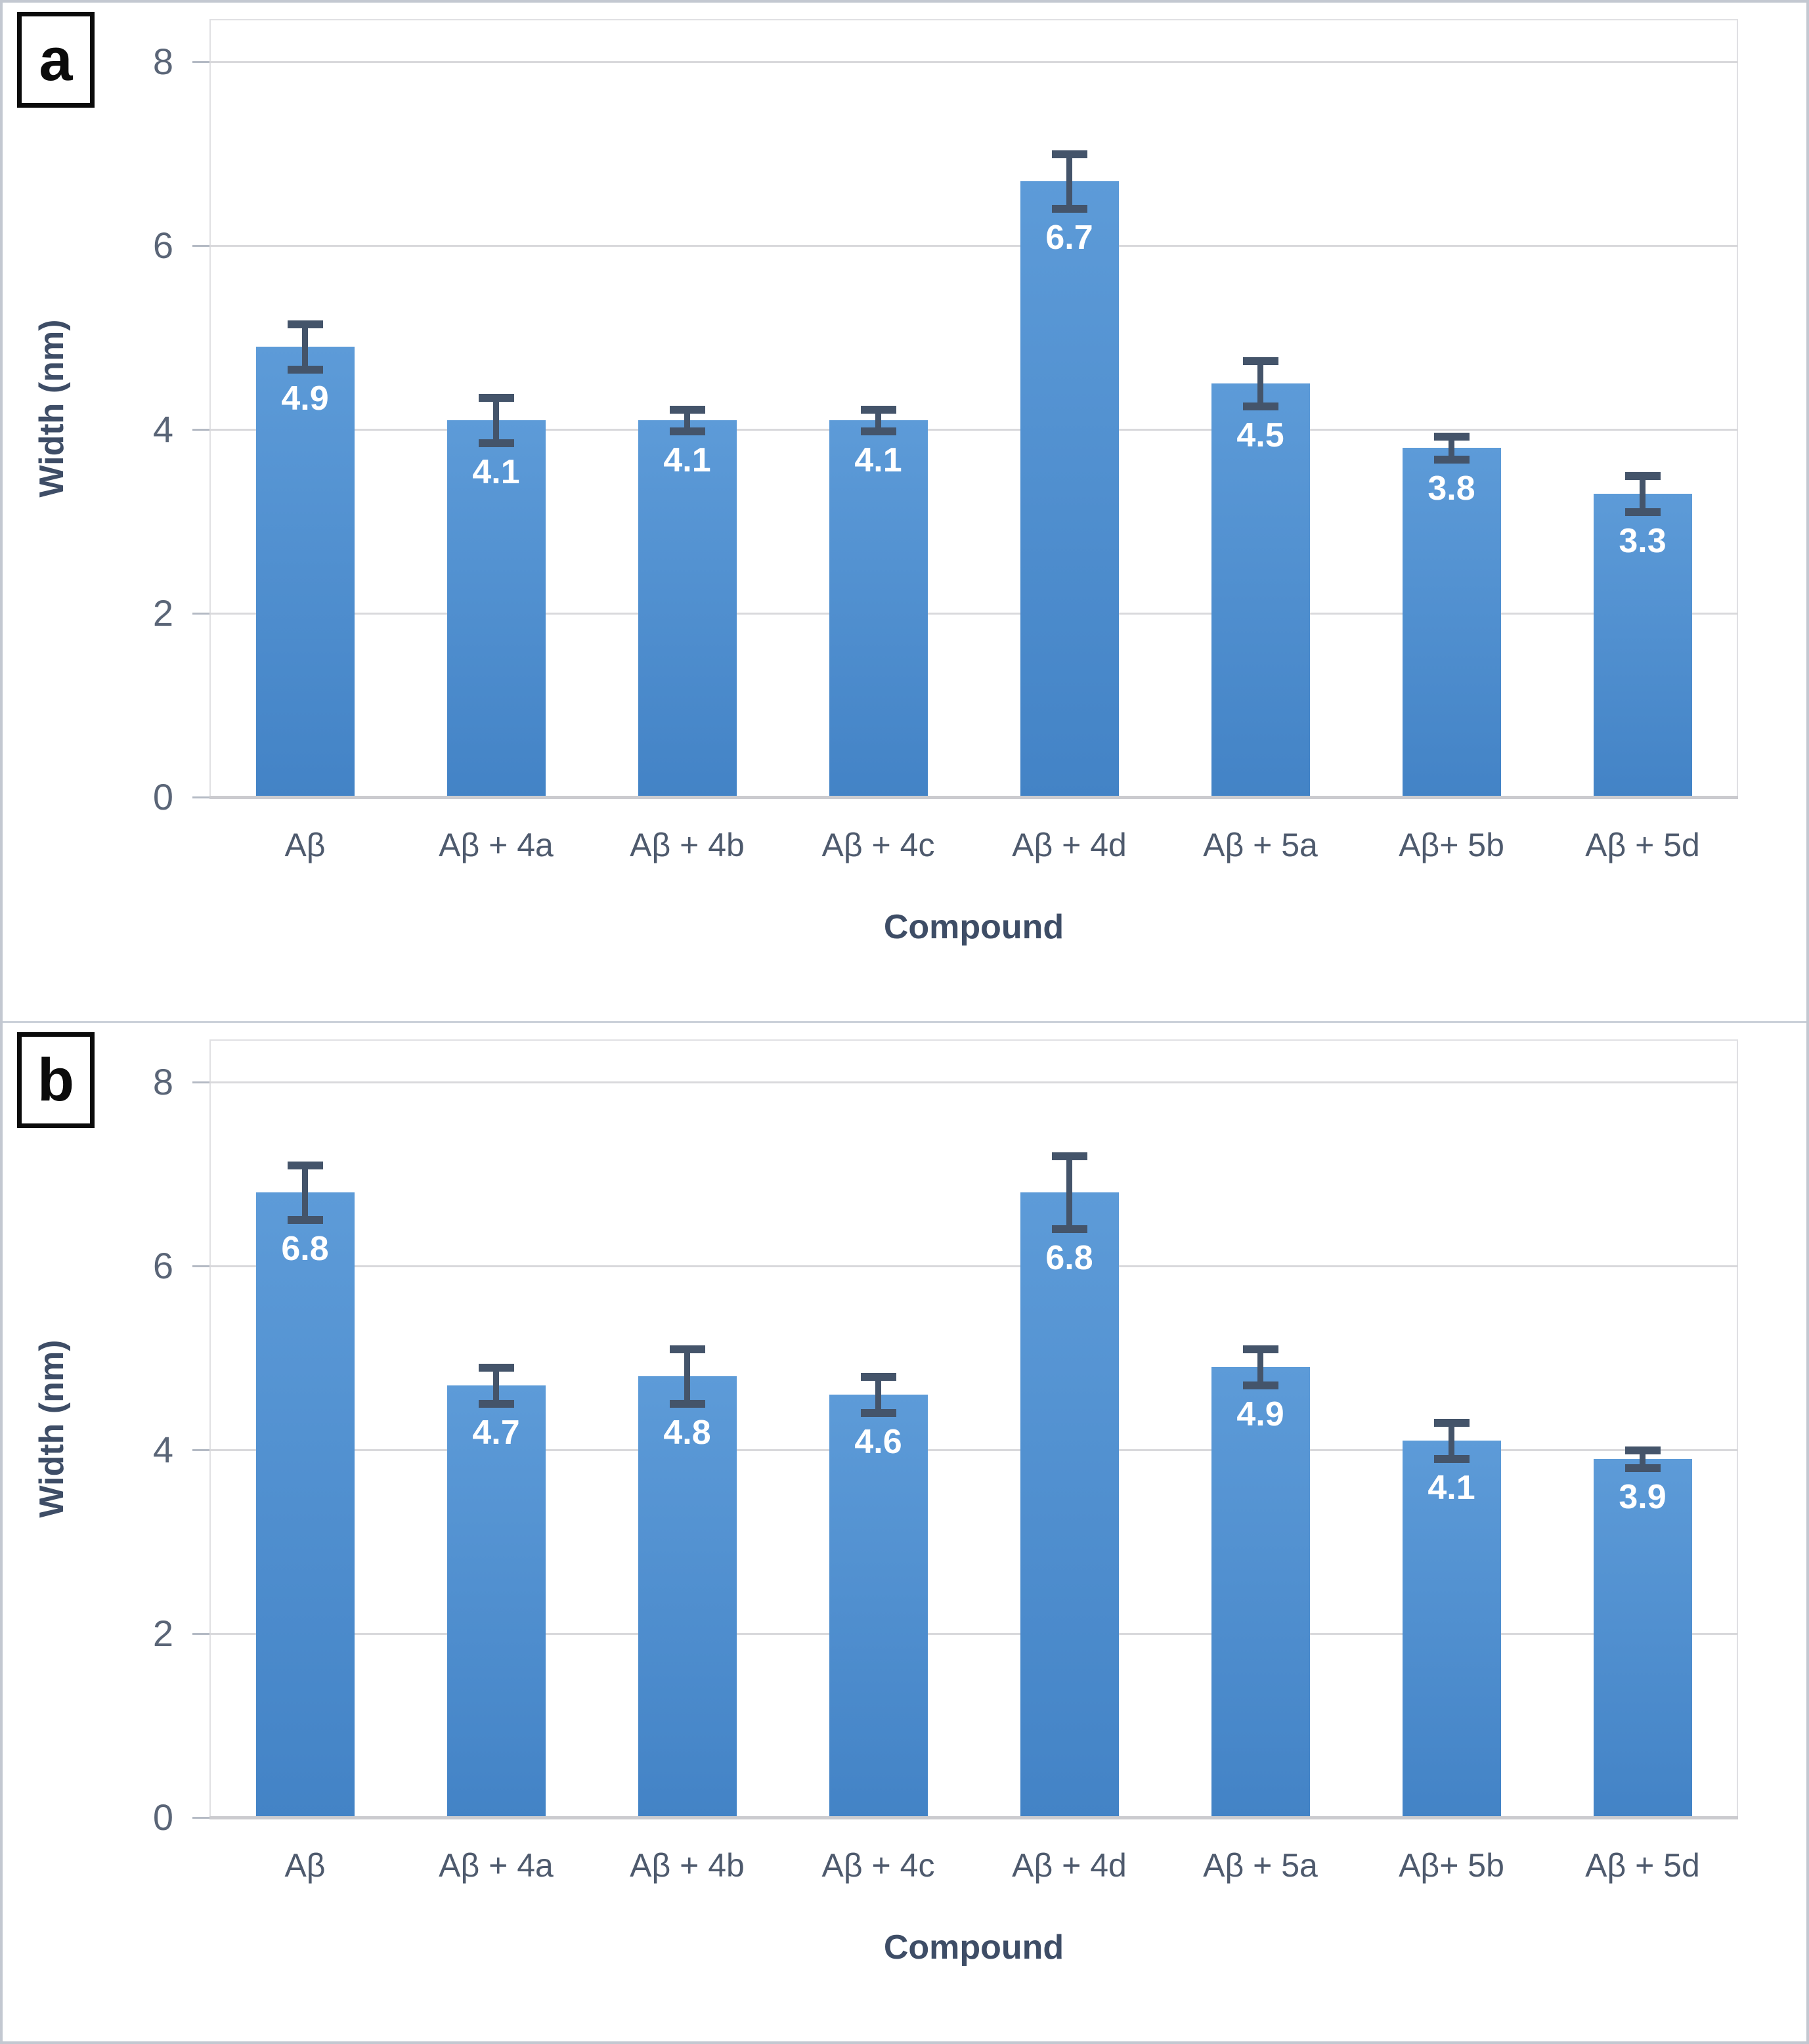 This screenshot has width=1809, height=2044. I want to click on panel-b-letter: b, so click(56, 1080).